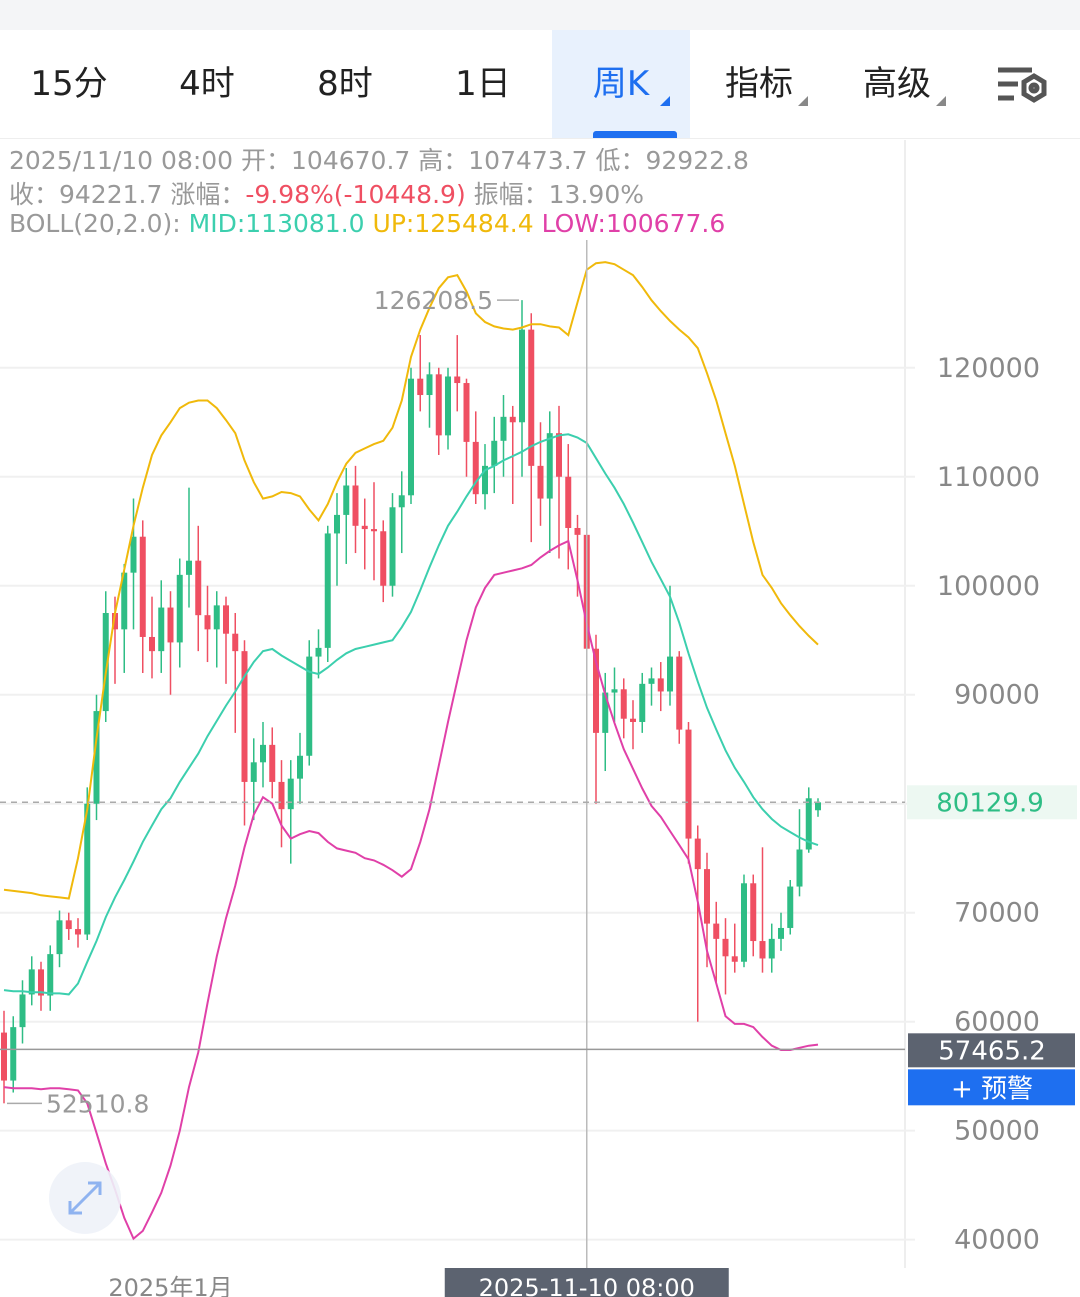  What do you see at coordinates (540, 84) in the screenshot?
I see `tab-bar: 15分 4时 8时 1日 周K 指标 高级` at bounding box center [540, 84].